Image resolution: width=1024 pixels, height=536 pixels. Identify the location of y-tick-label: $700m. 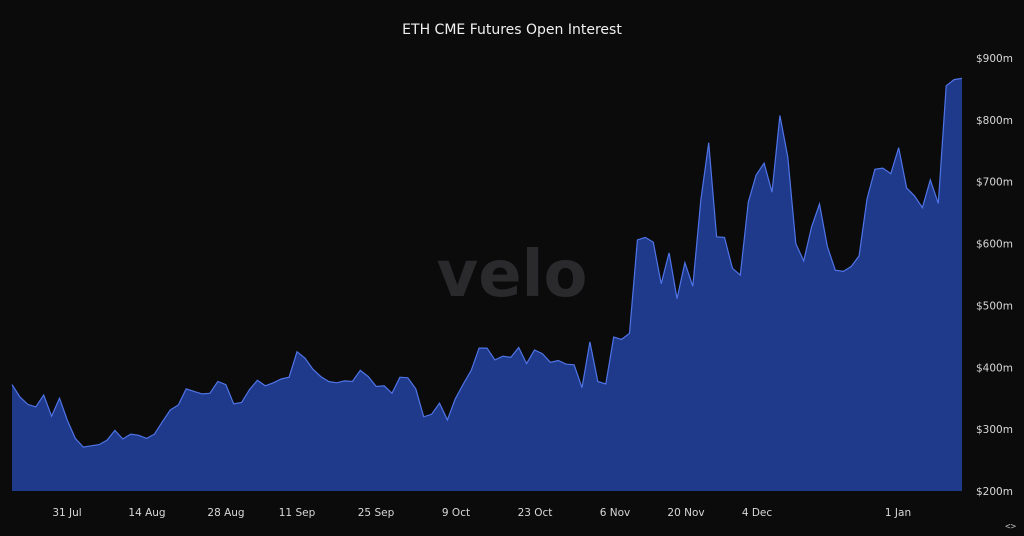
(994, 183).